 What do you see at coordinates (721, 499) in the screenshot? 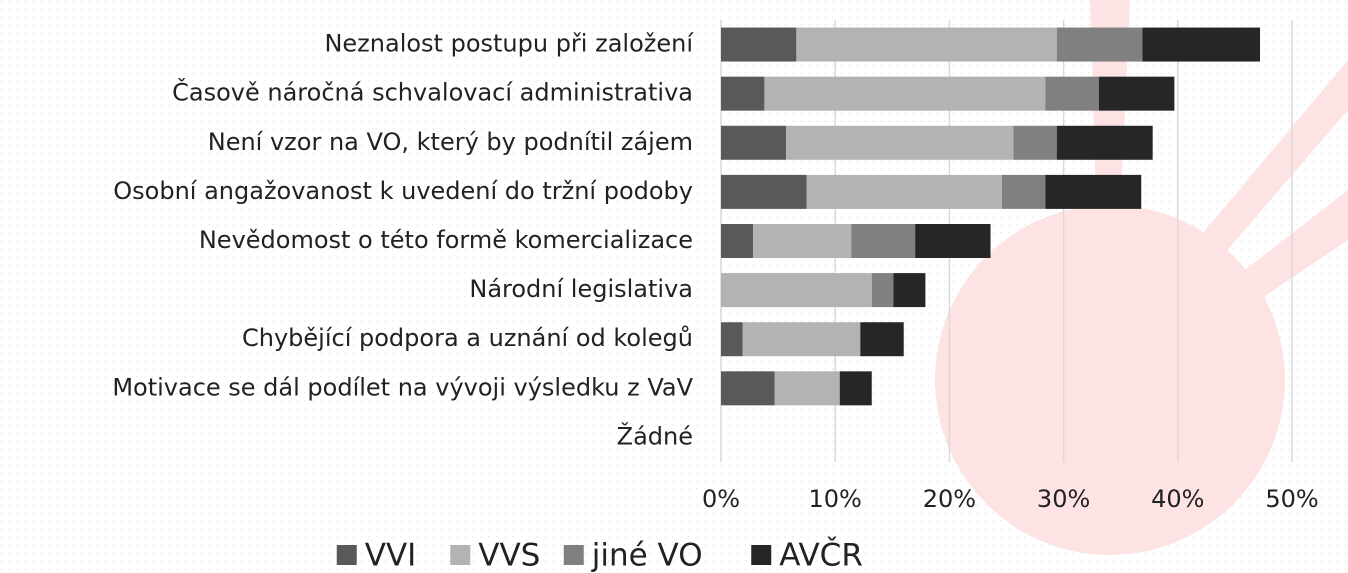
I see `x-tick-label: 0%` at bounding box center [721, 499].